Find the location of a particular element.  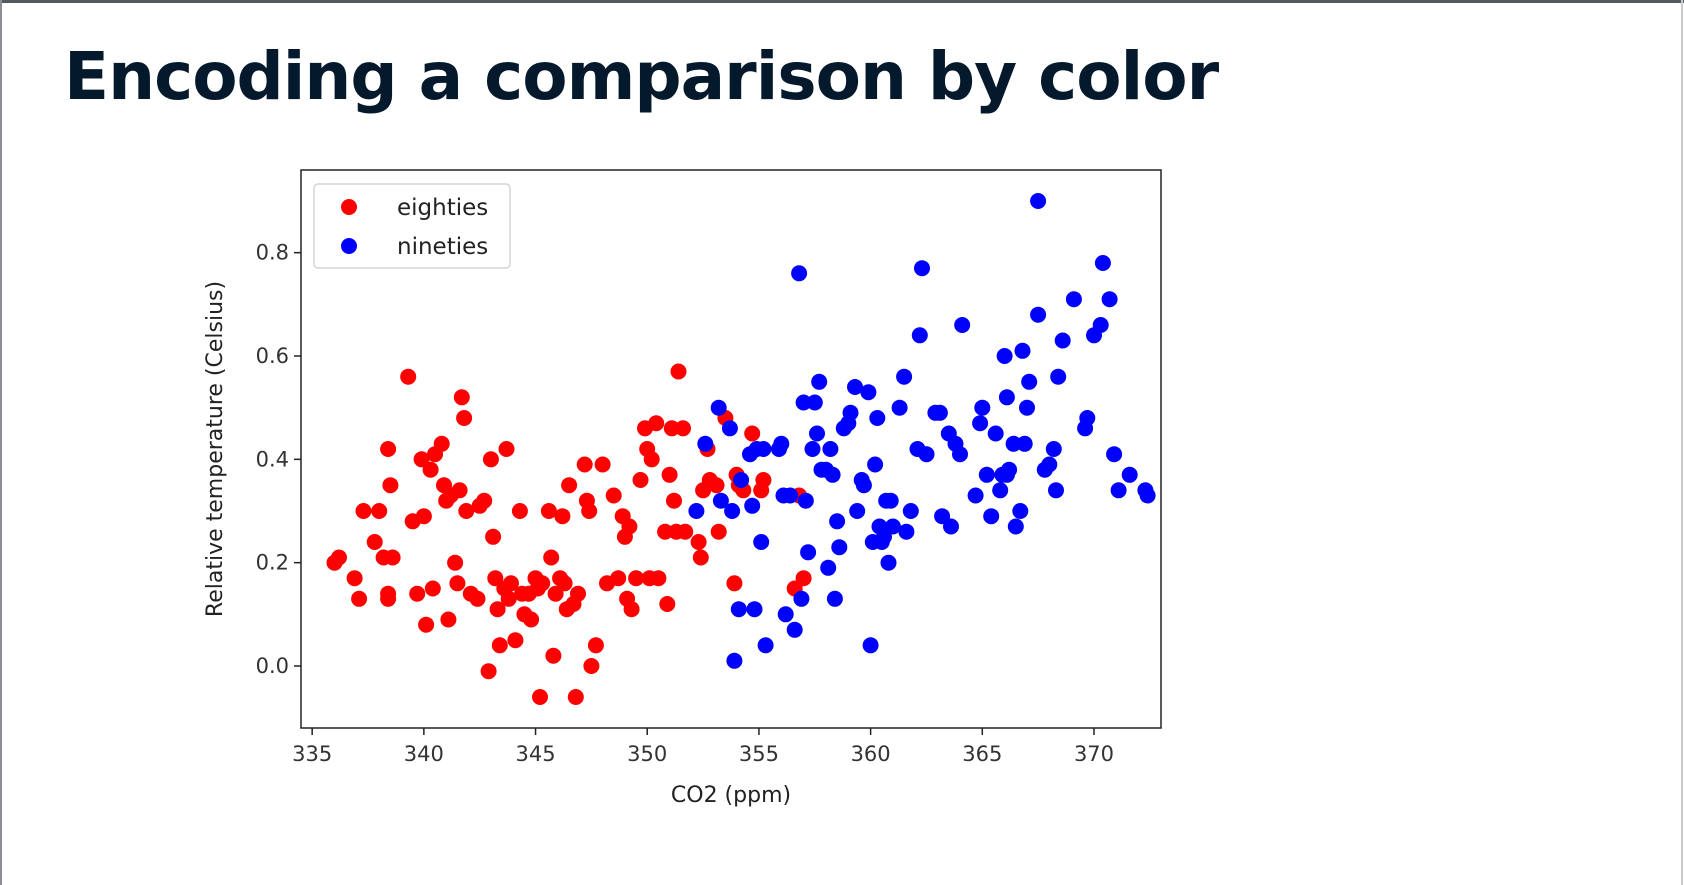

x-tick-label: 335 is located at coordinates (312, 754).